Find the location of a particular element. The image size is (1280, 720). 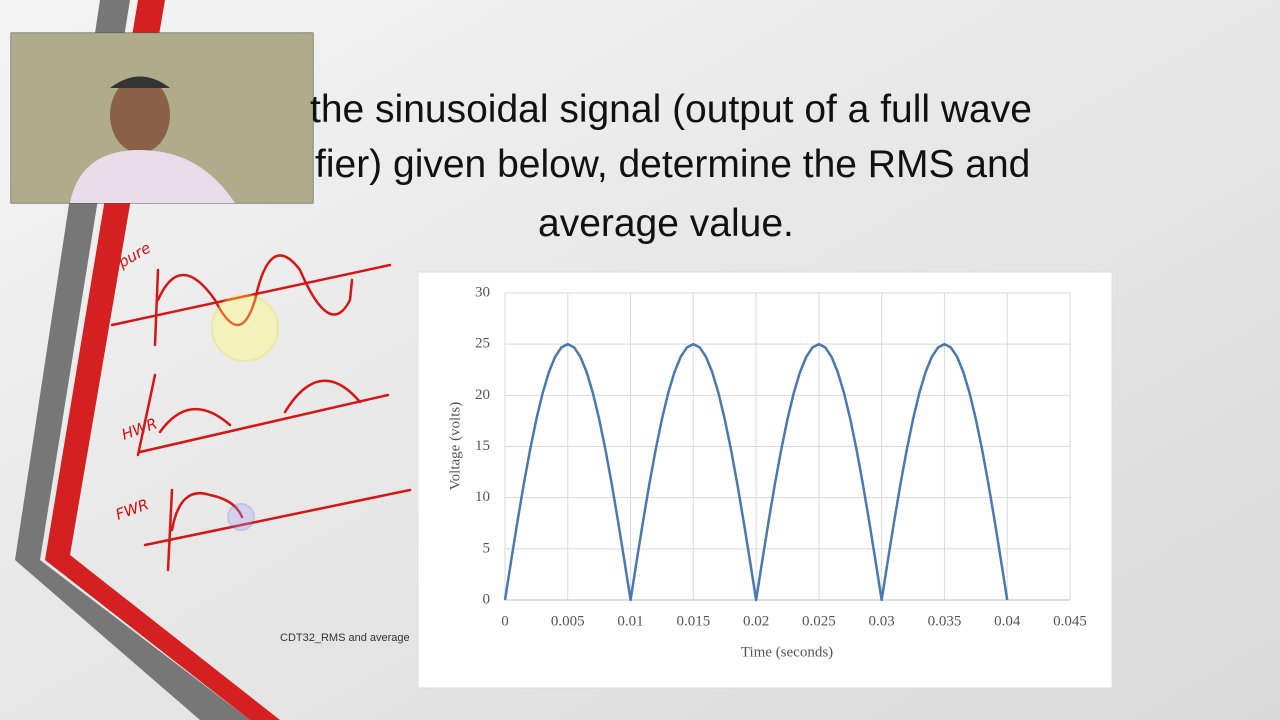

x-tick-label: 0.04 is located at coordinates (1007, 621).